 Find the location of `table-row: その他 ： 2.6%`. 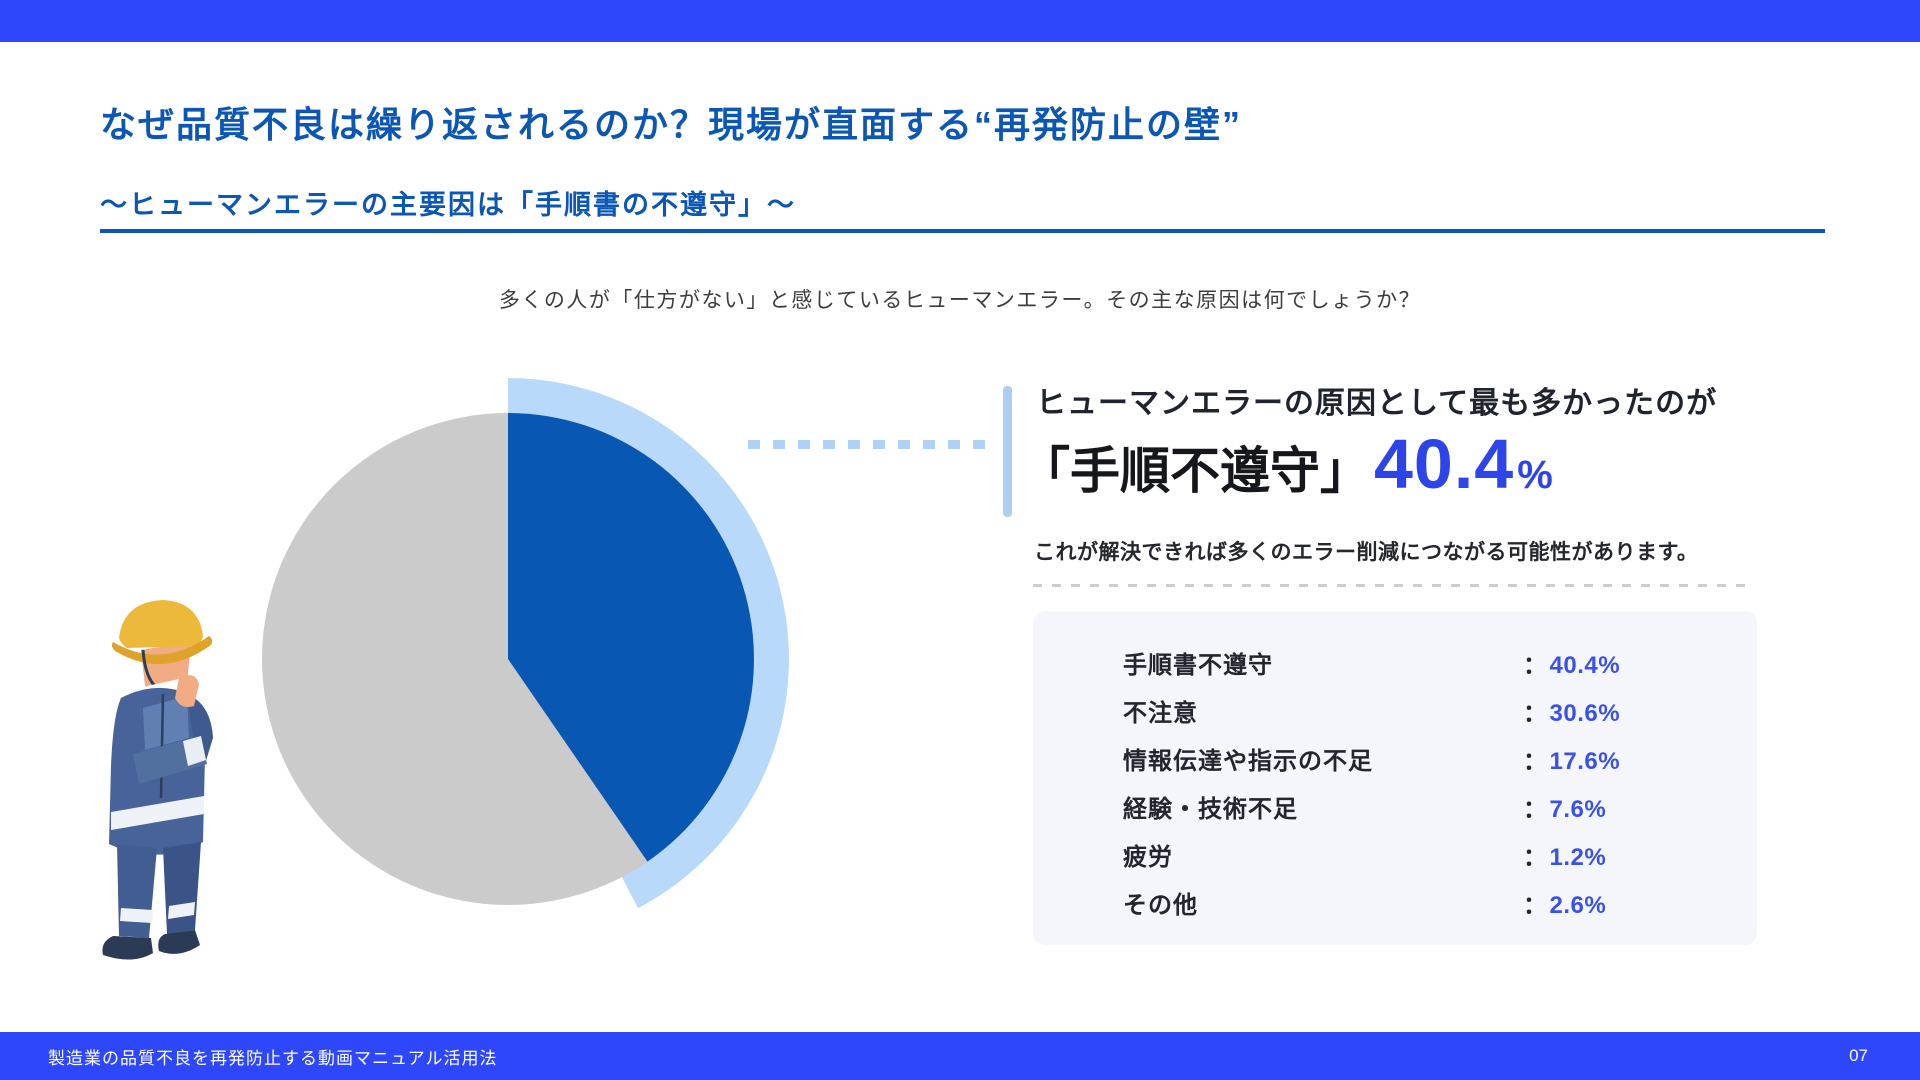

table-row: その他 ： 2.6% is located at coordinates (1395, 902).